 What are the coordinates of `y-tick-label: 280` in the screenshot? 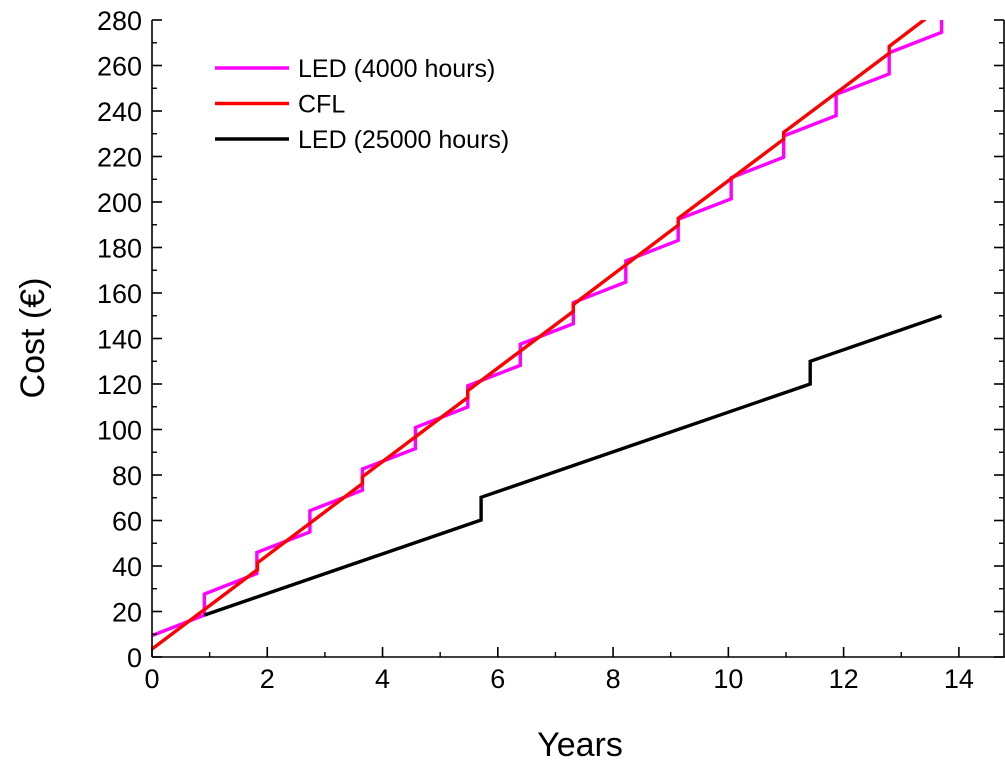 It's located at (119, 21).